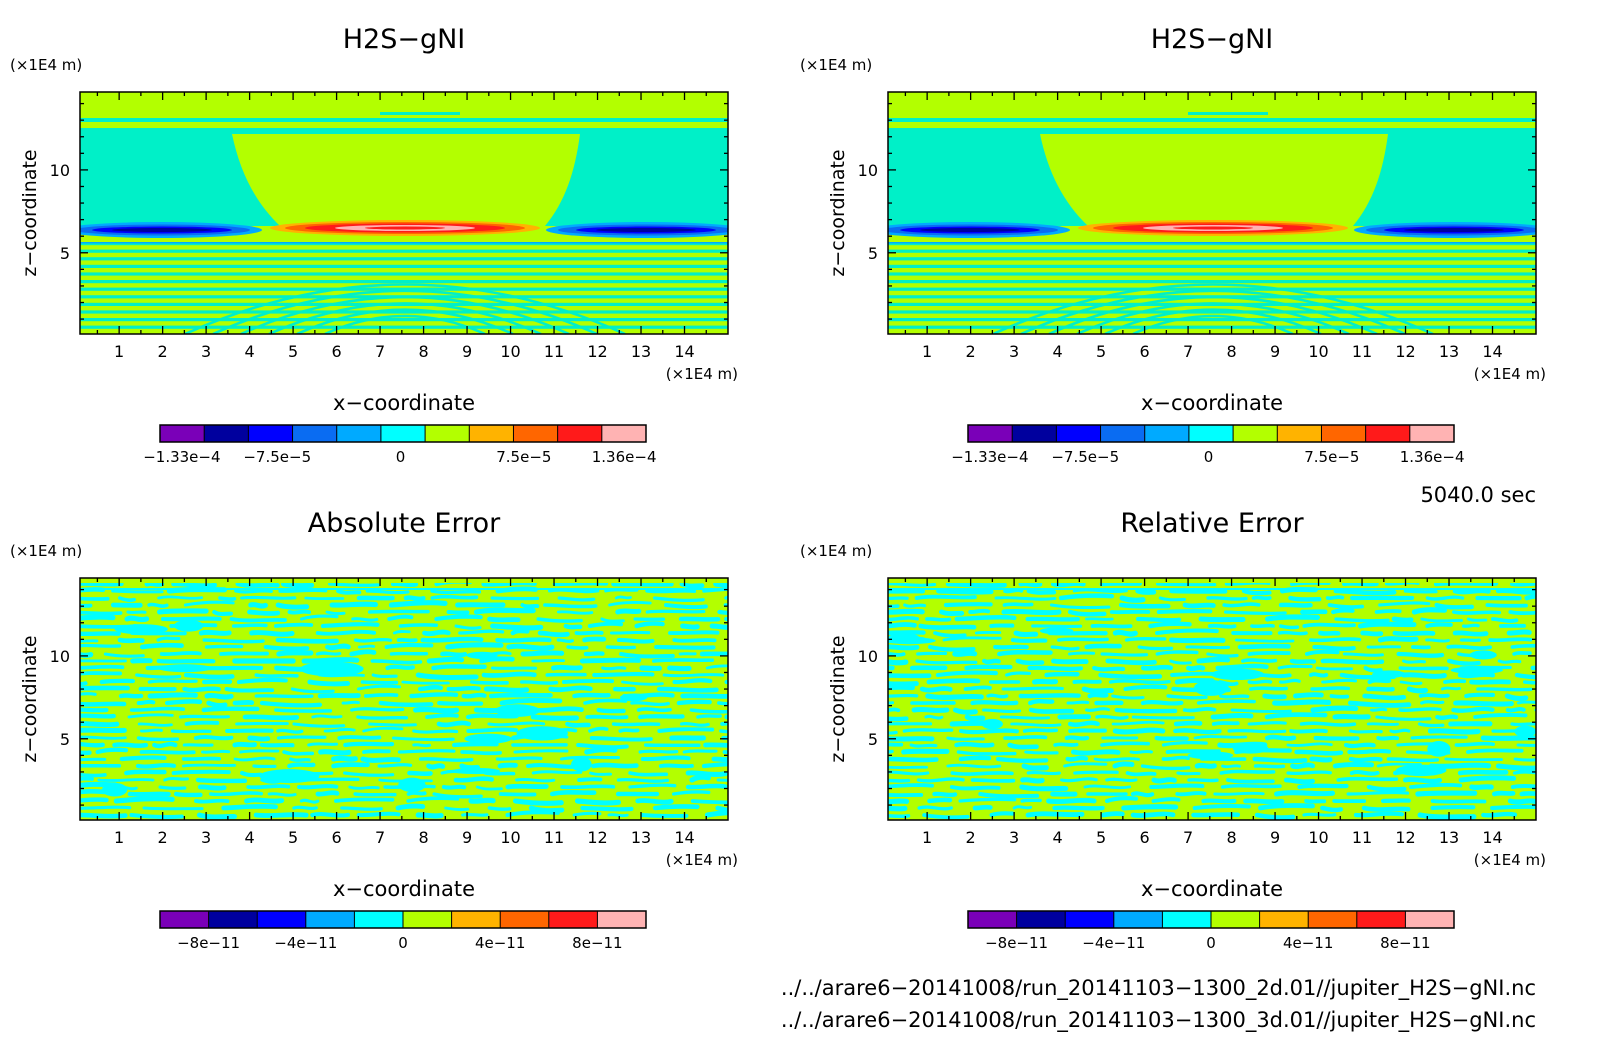 This screenshot has height=1054, width=1604. I want to click on x-tick-label: 4, so click(1058, 837).